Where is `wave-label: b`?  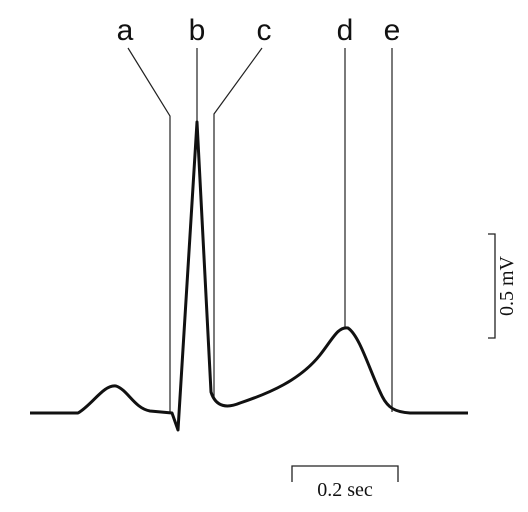 wave-label: b is located at coordinates (197, 30).